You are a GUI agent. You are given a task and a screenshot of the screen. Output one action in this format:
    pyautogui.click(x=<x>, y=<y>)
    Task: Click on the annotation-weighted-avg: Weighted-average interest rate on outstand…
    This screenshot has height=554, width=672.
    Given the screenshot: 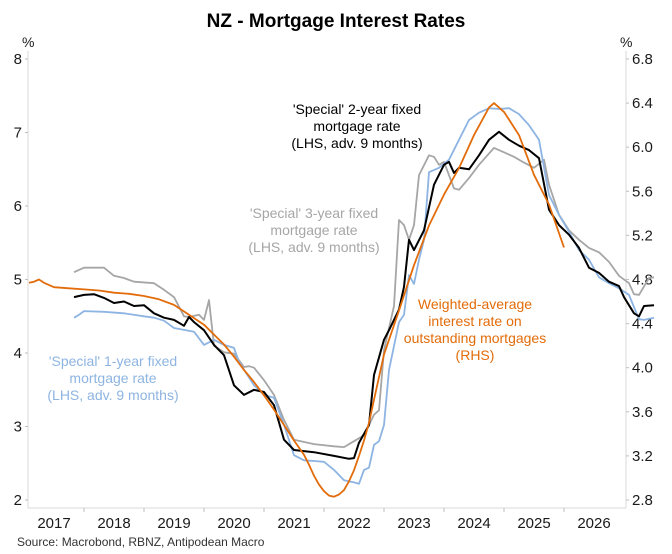 What is the action you would take?
    pyautogui.click(x=475, y=329)
    